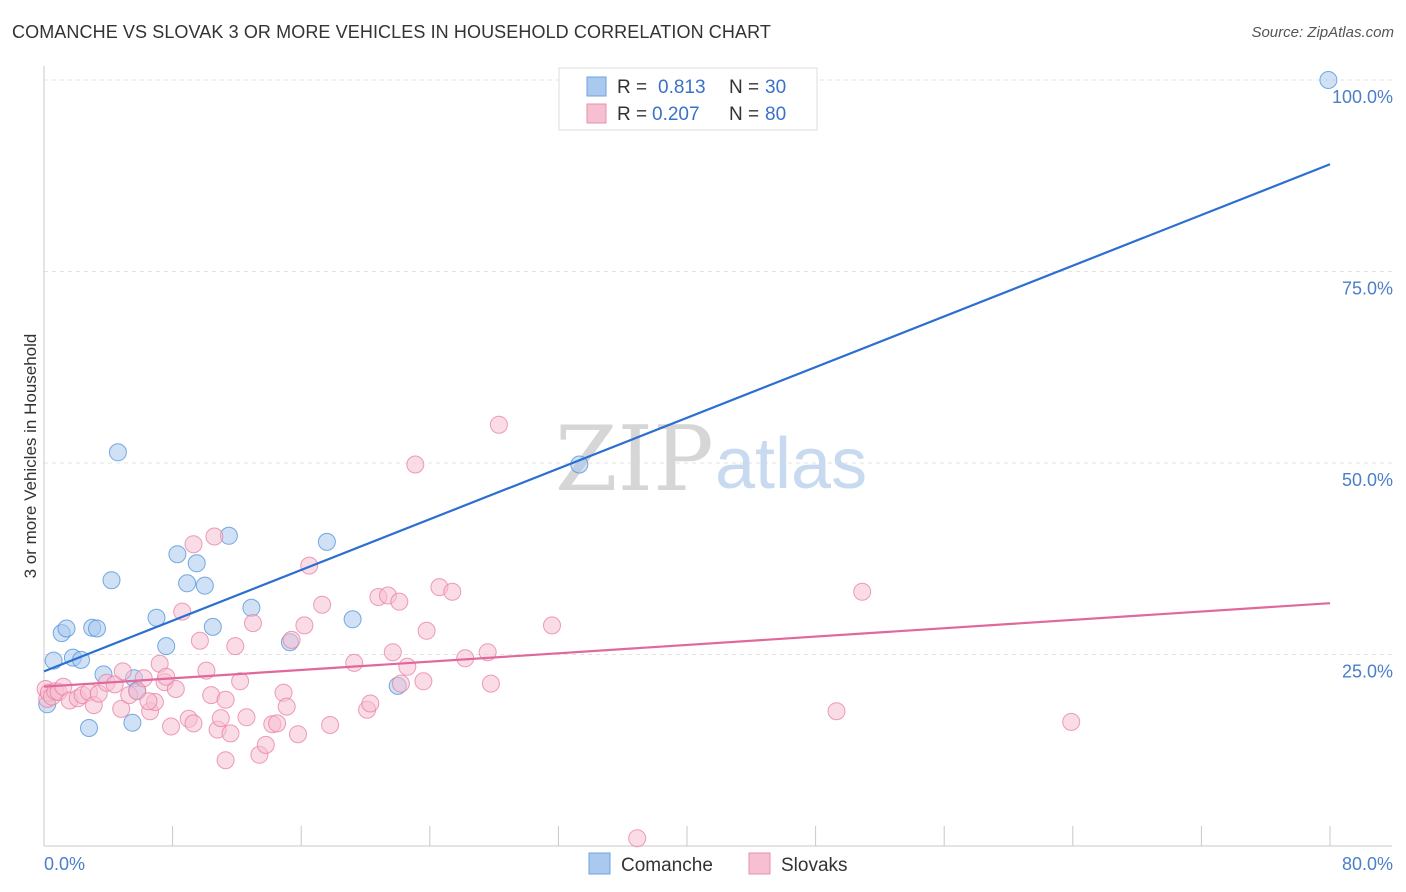 This screenshot has width=1406, height=892. What do you see at coordinates (596, 86) in the screenshot?
I see `legend-swatch-comanche` at bounding box center [596, 86].